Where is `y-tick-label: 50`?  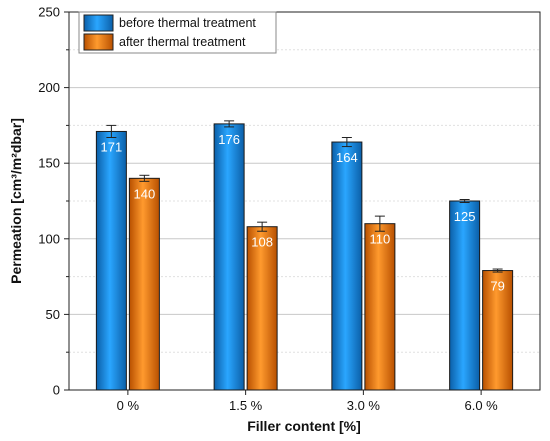
y-tick-label: 50 is located at coordinates (53, 314).